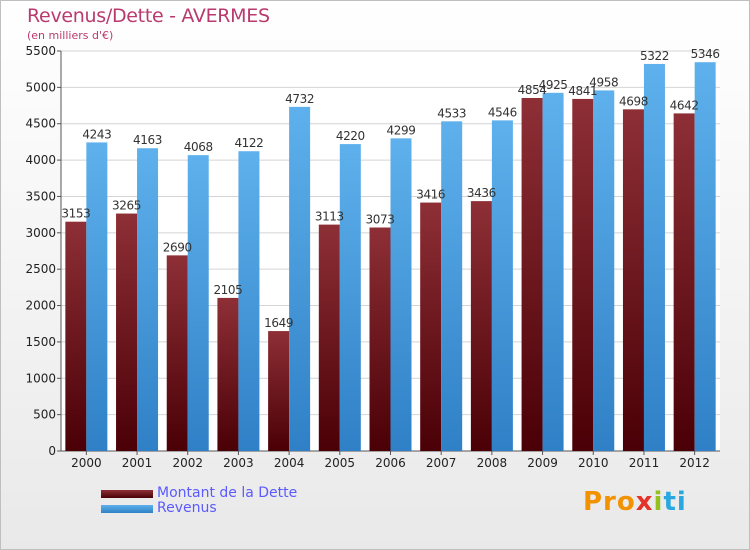 The height and width of the screenshot is (550, 750). Describe the element at coordinates (40, 342) in the screenshot. I see `y-tick-label: 1500` at that location.